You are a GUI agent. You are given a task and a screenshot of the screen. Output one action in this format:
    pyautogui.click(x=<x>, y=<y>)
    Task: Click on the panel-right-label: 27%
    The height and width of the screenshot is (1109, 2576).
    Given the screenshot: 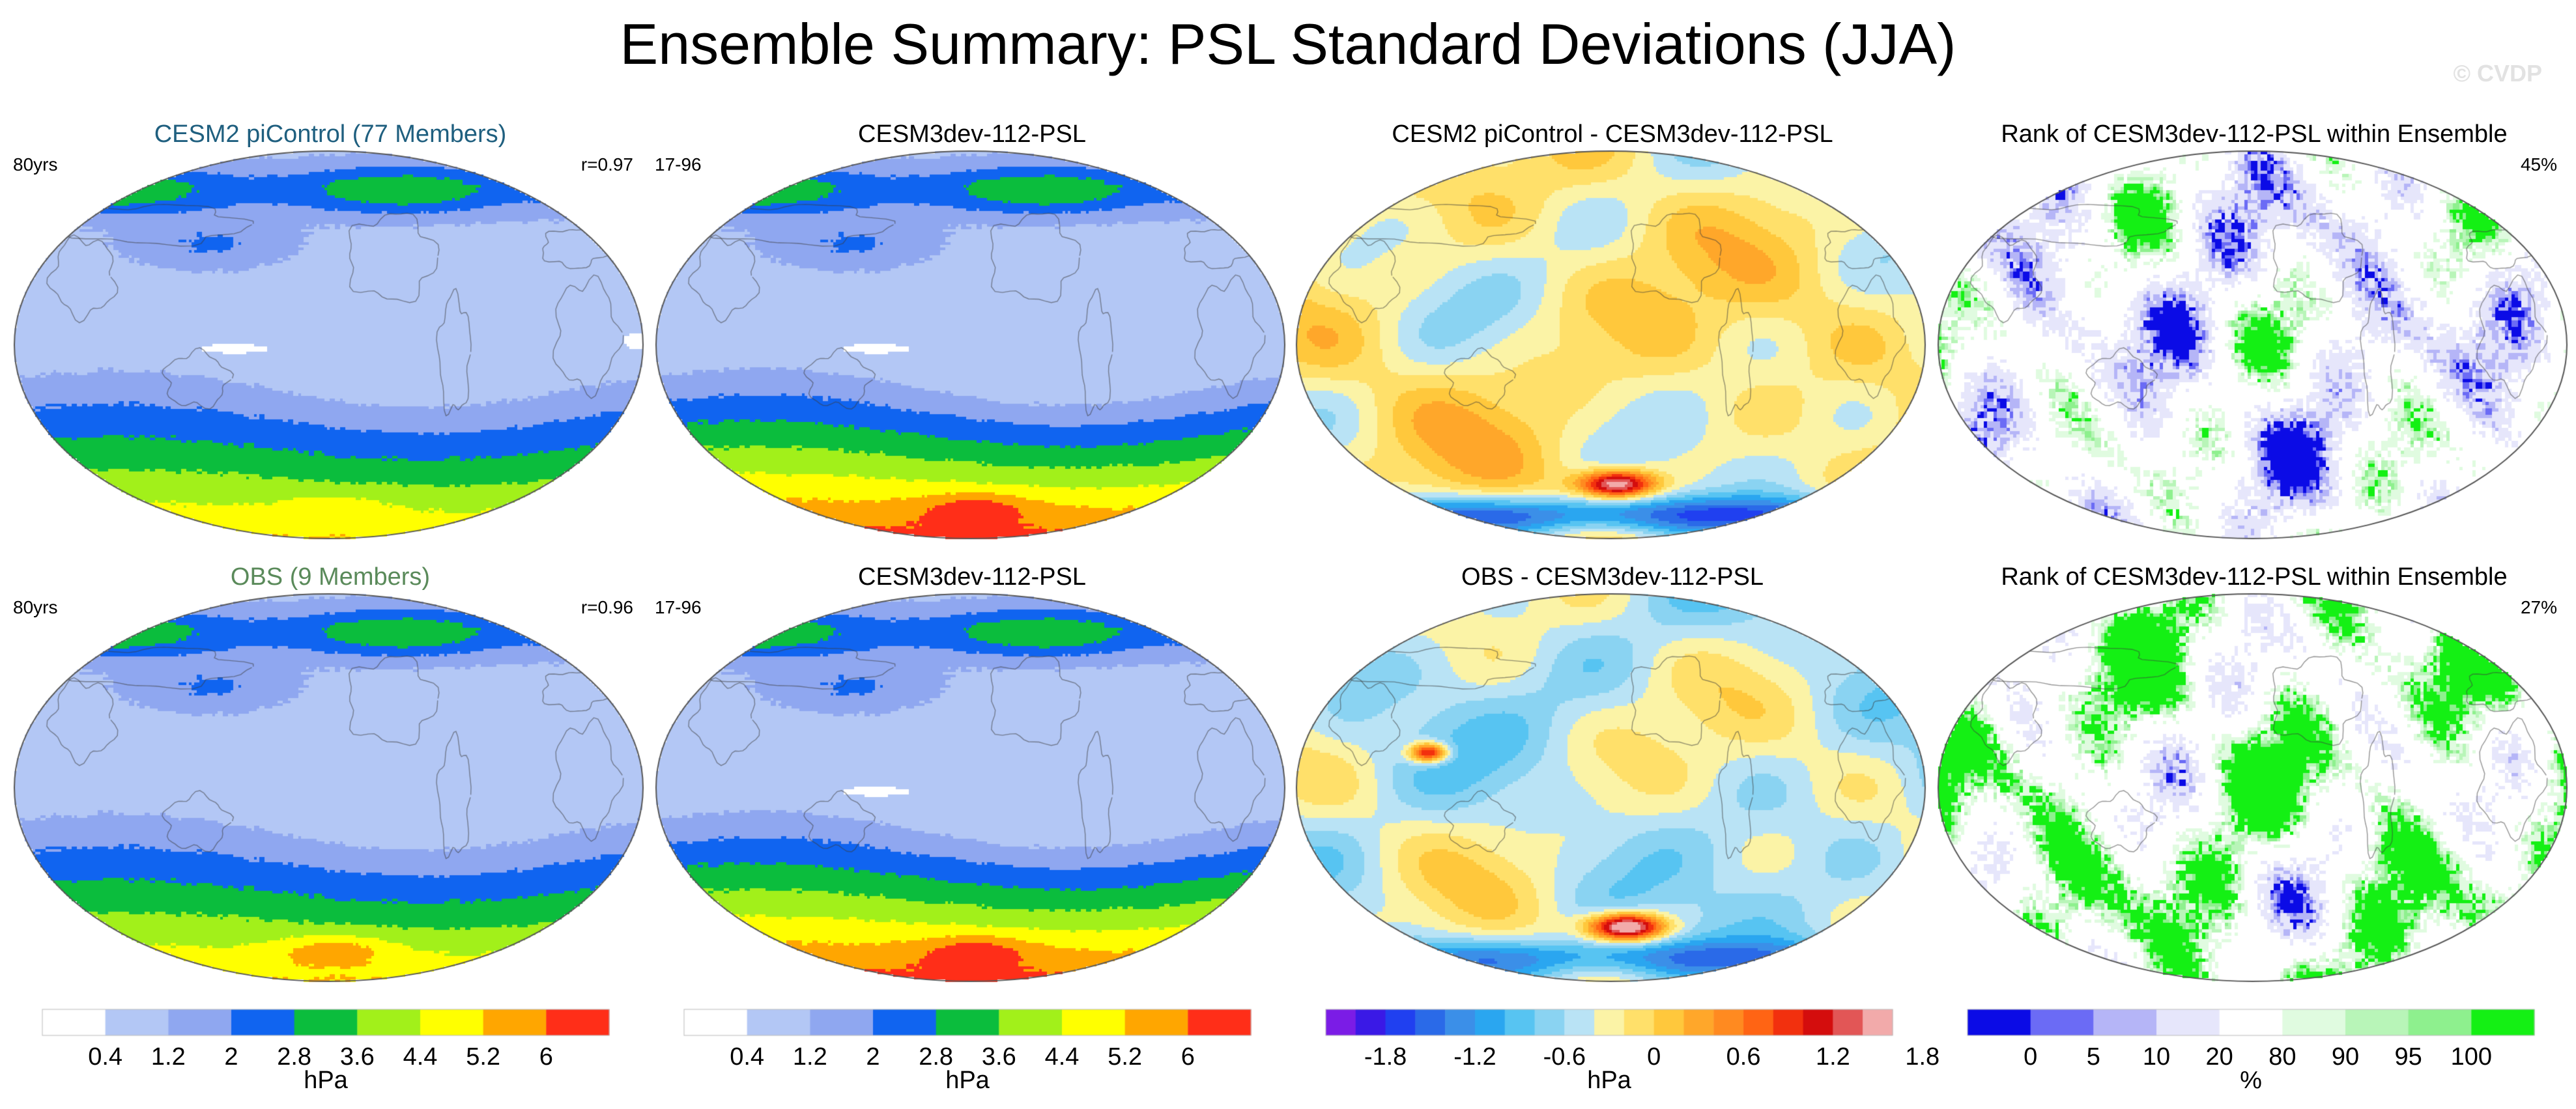 What is the action you would take?
    pyautogui.click(x=2538, y=607)
    